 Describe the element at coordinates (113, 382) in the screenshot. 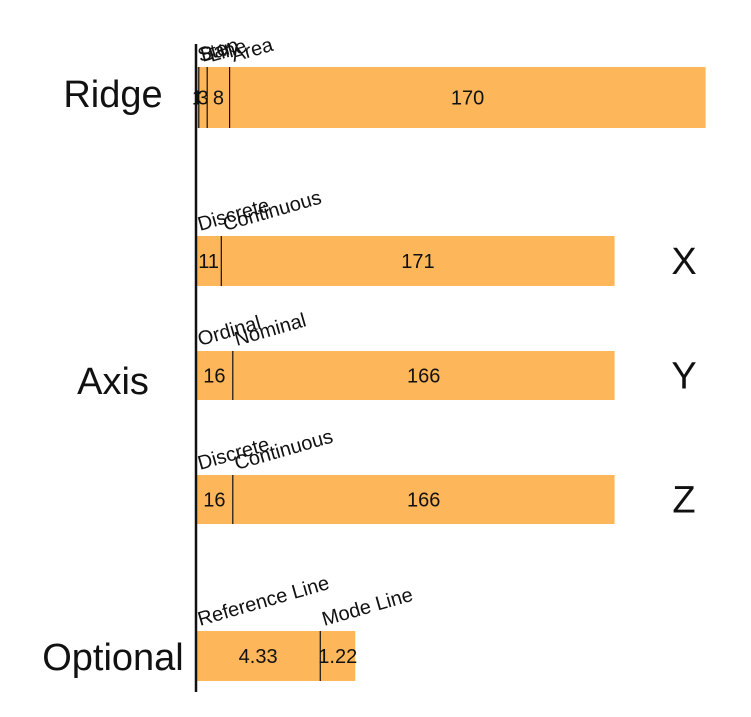

I see `group-label-axis: Axis` at that location.